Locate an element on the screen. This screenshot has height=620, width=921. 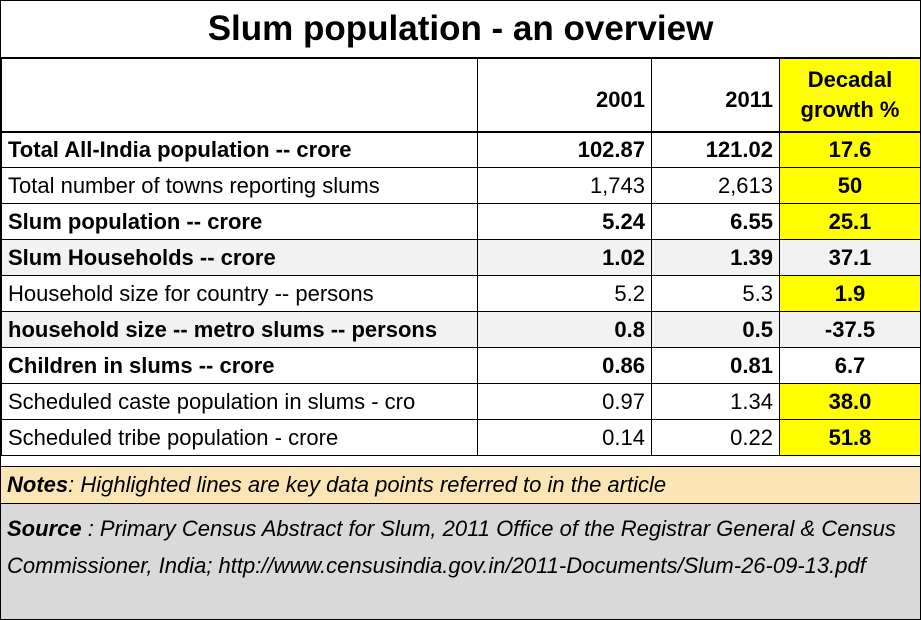
header-2001: 2001 is located at coordinates (564, 95).